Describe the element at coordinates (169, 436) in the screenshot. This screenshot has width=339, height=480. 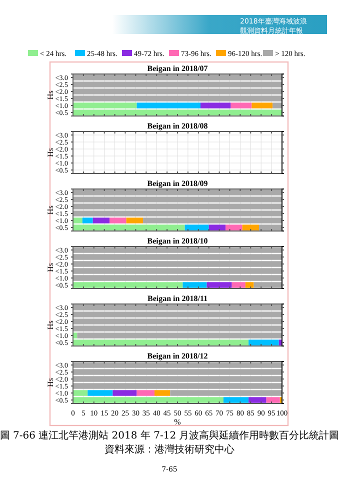
I see `caption: 圖 7-66 連江北竿港測站 2018 年 7-12 月波高與延續作用時數百分比統計圖` at that location.